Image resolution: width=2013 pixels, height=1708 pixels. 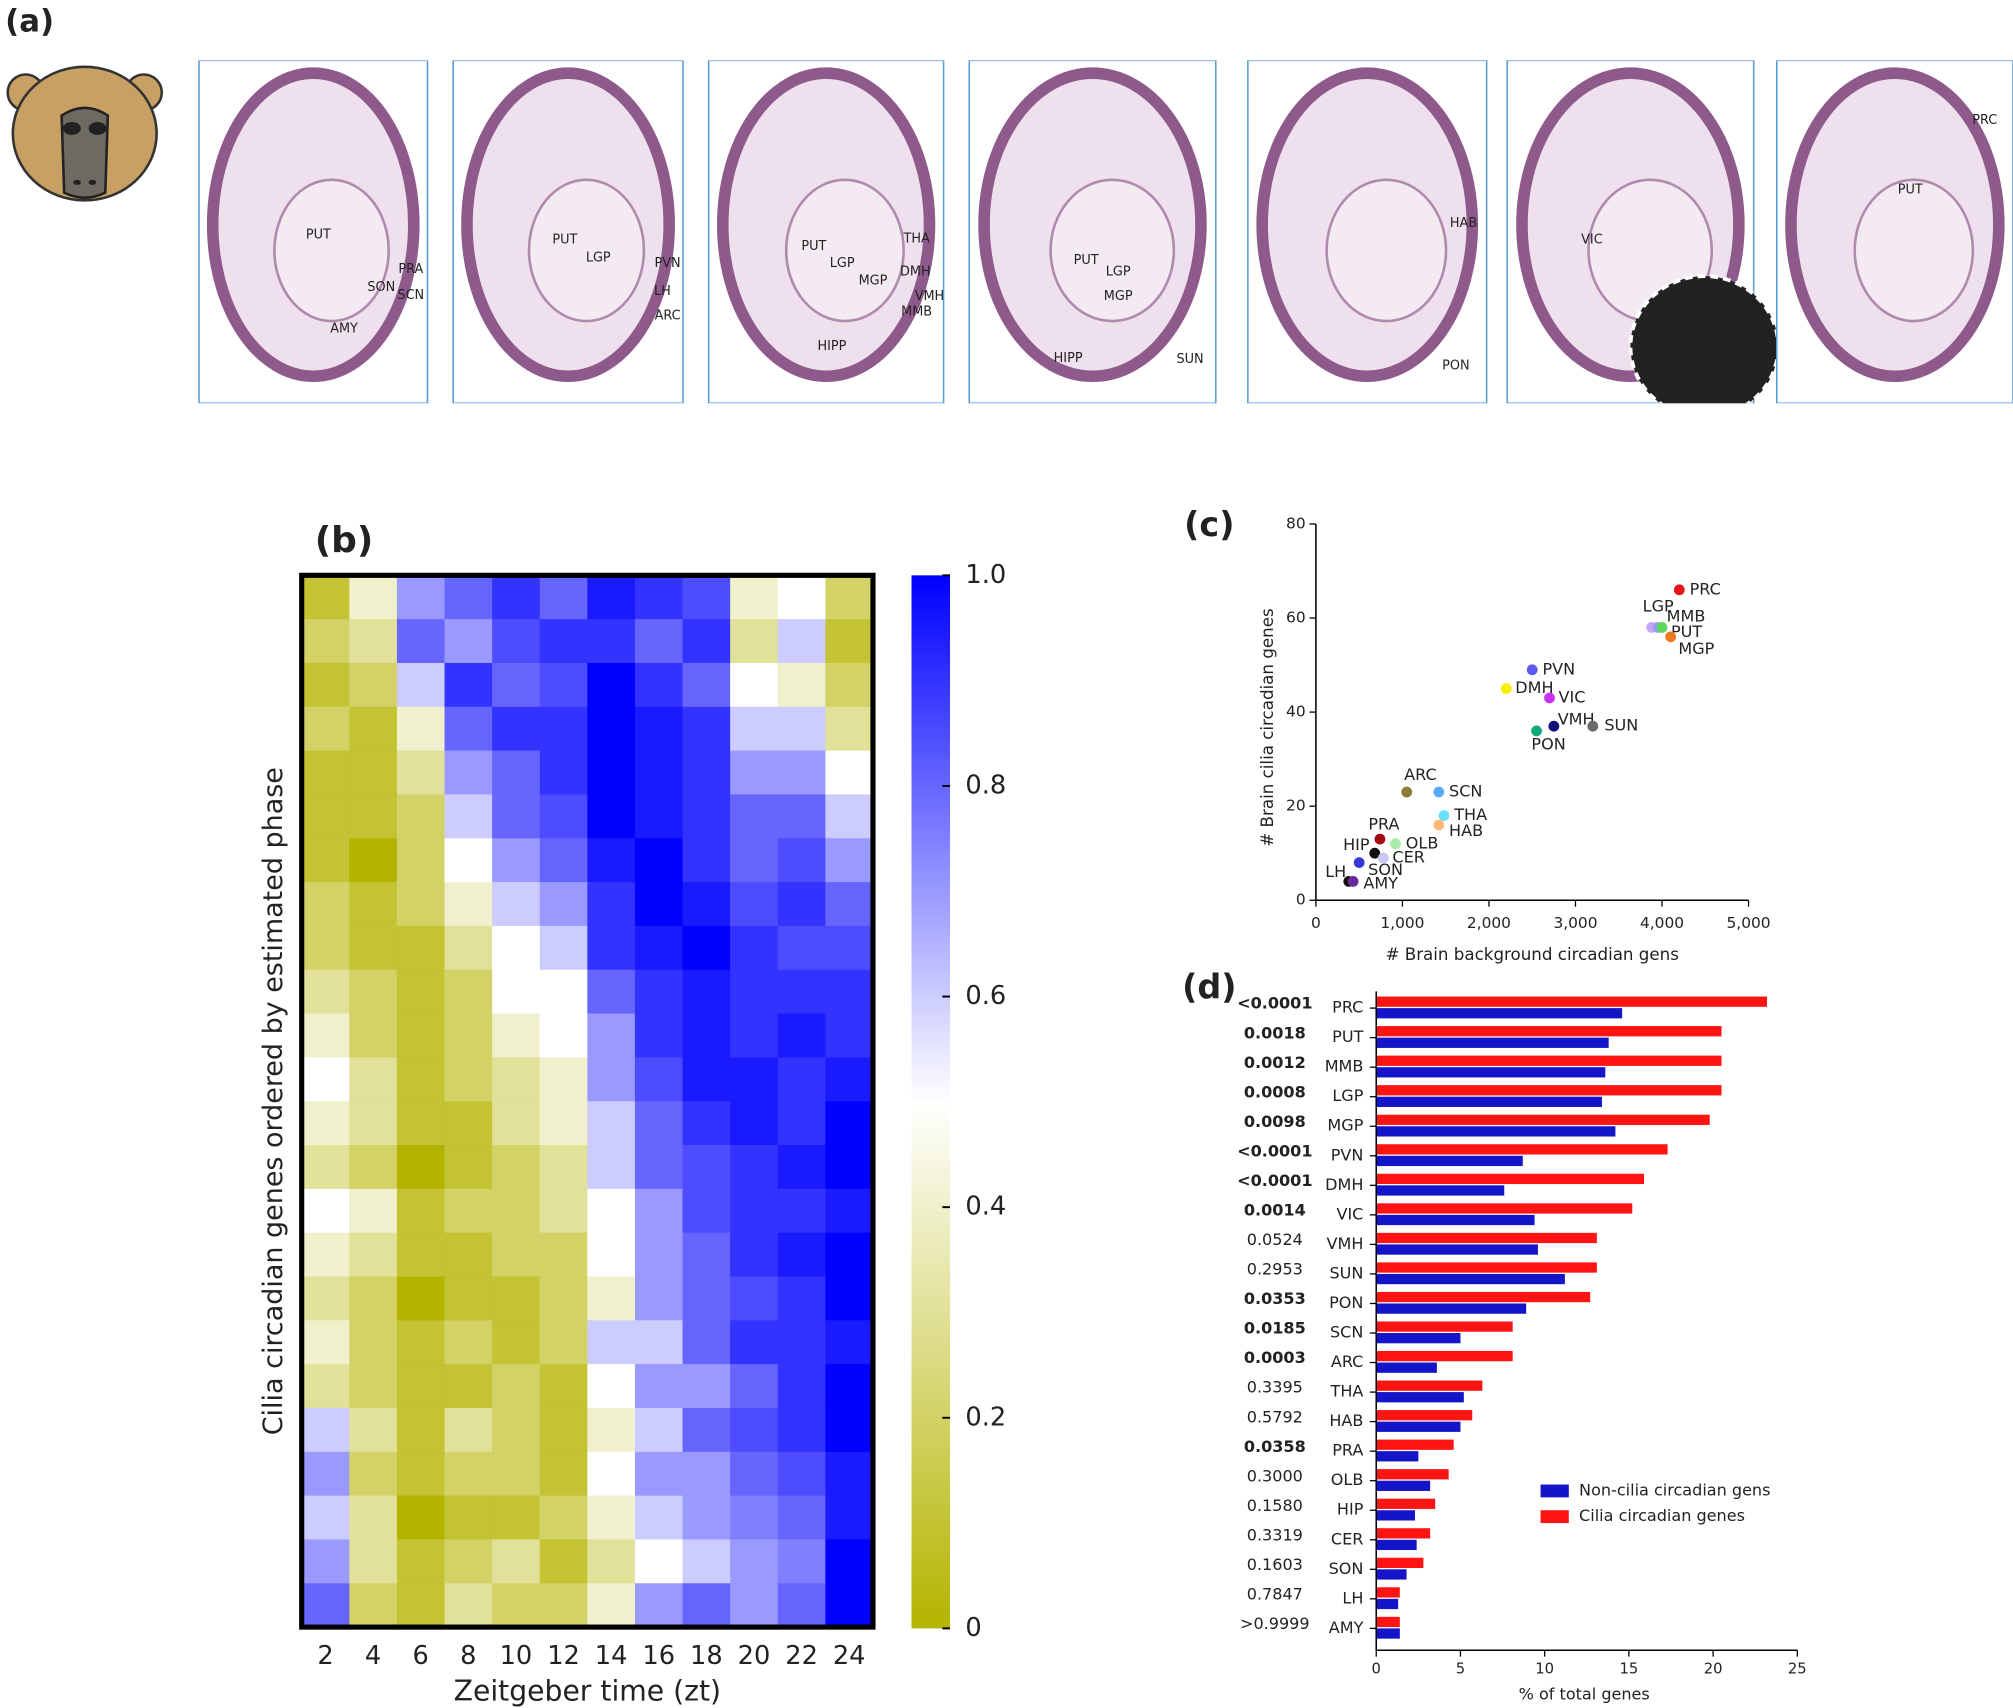 What do you see at coordinates (1686, 616) in the screenshot?
I see `point-label: MMB` at bounding box center [1686, 616].